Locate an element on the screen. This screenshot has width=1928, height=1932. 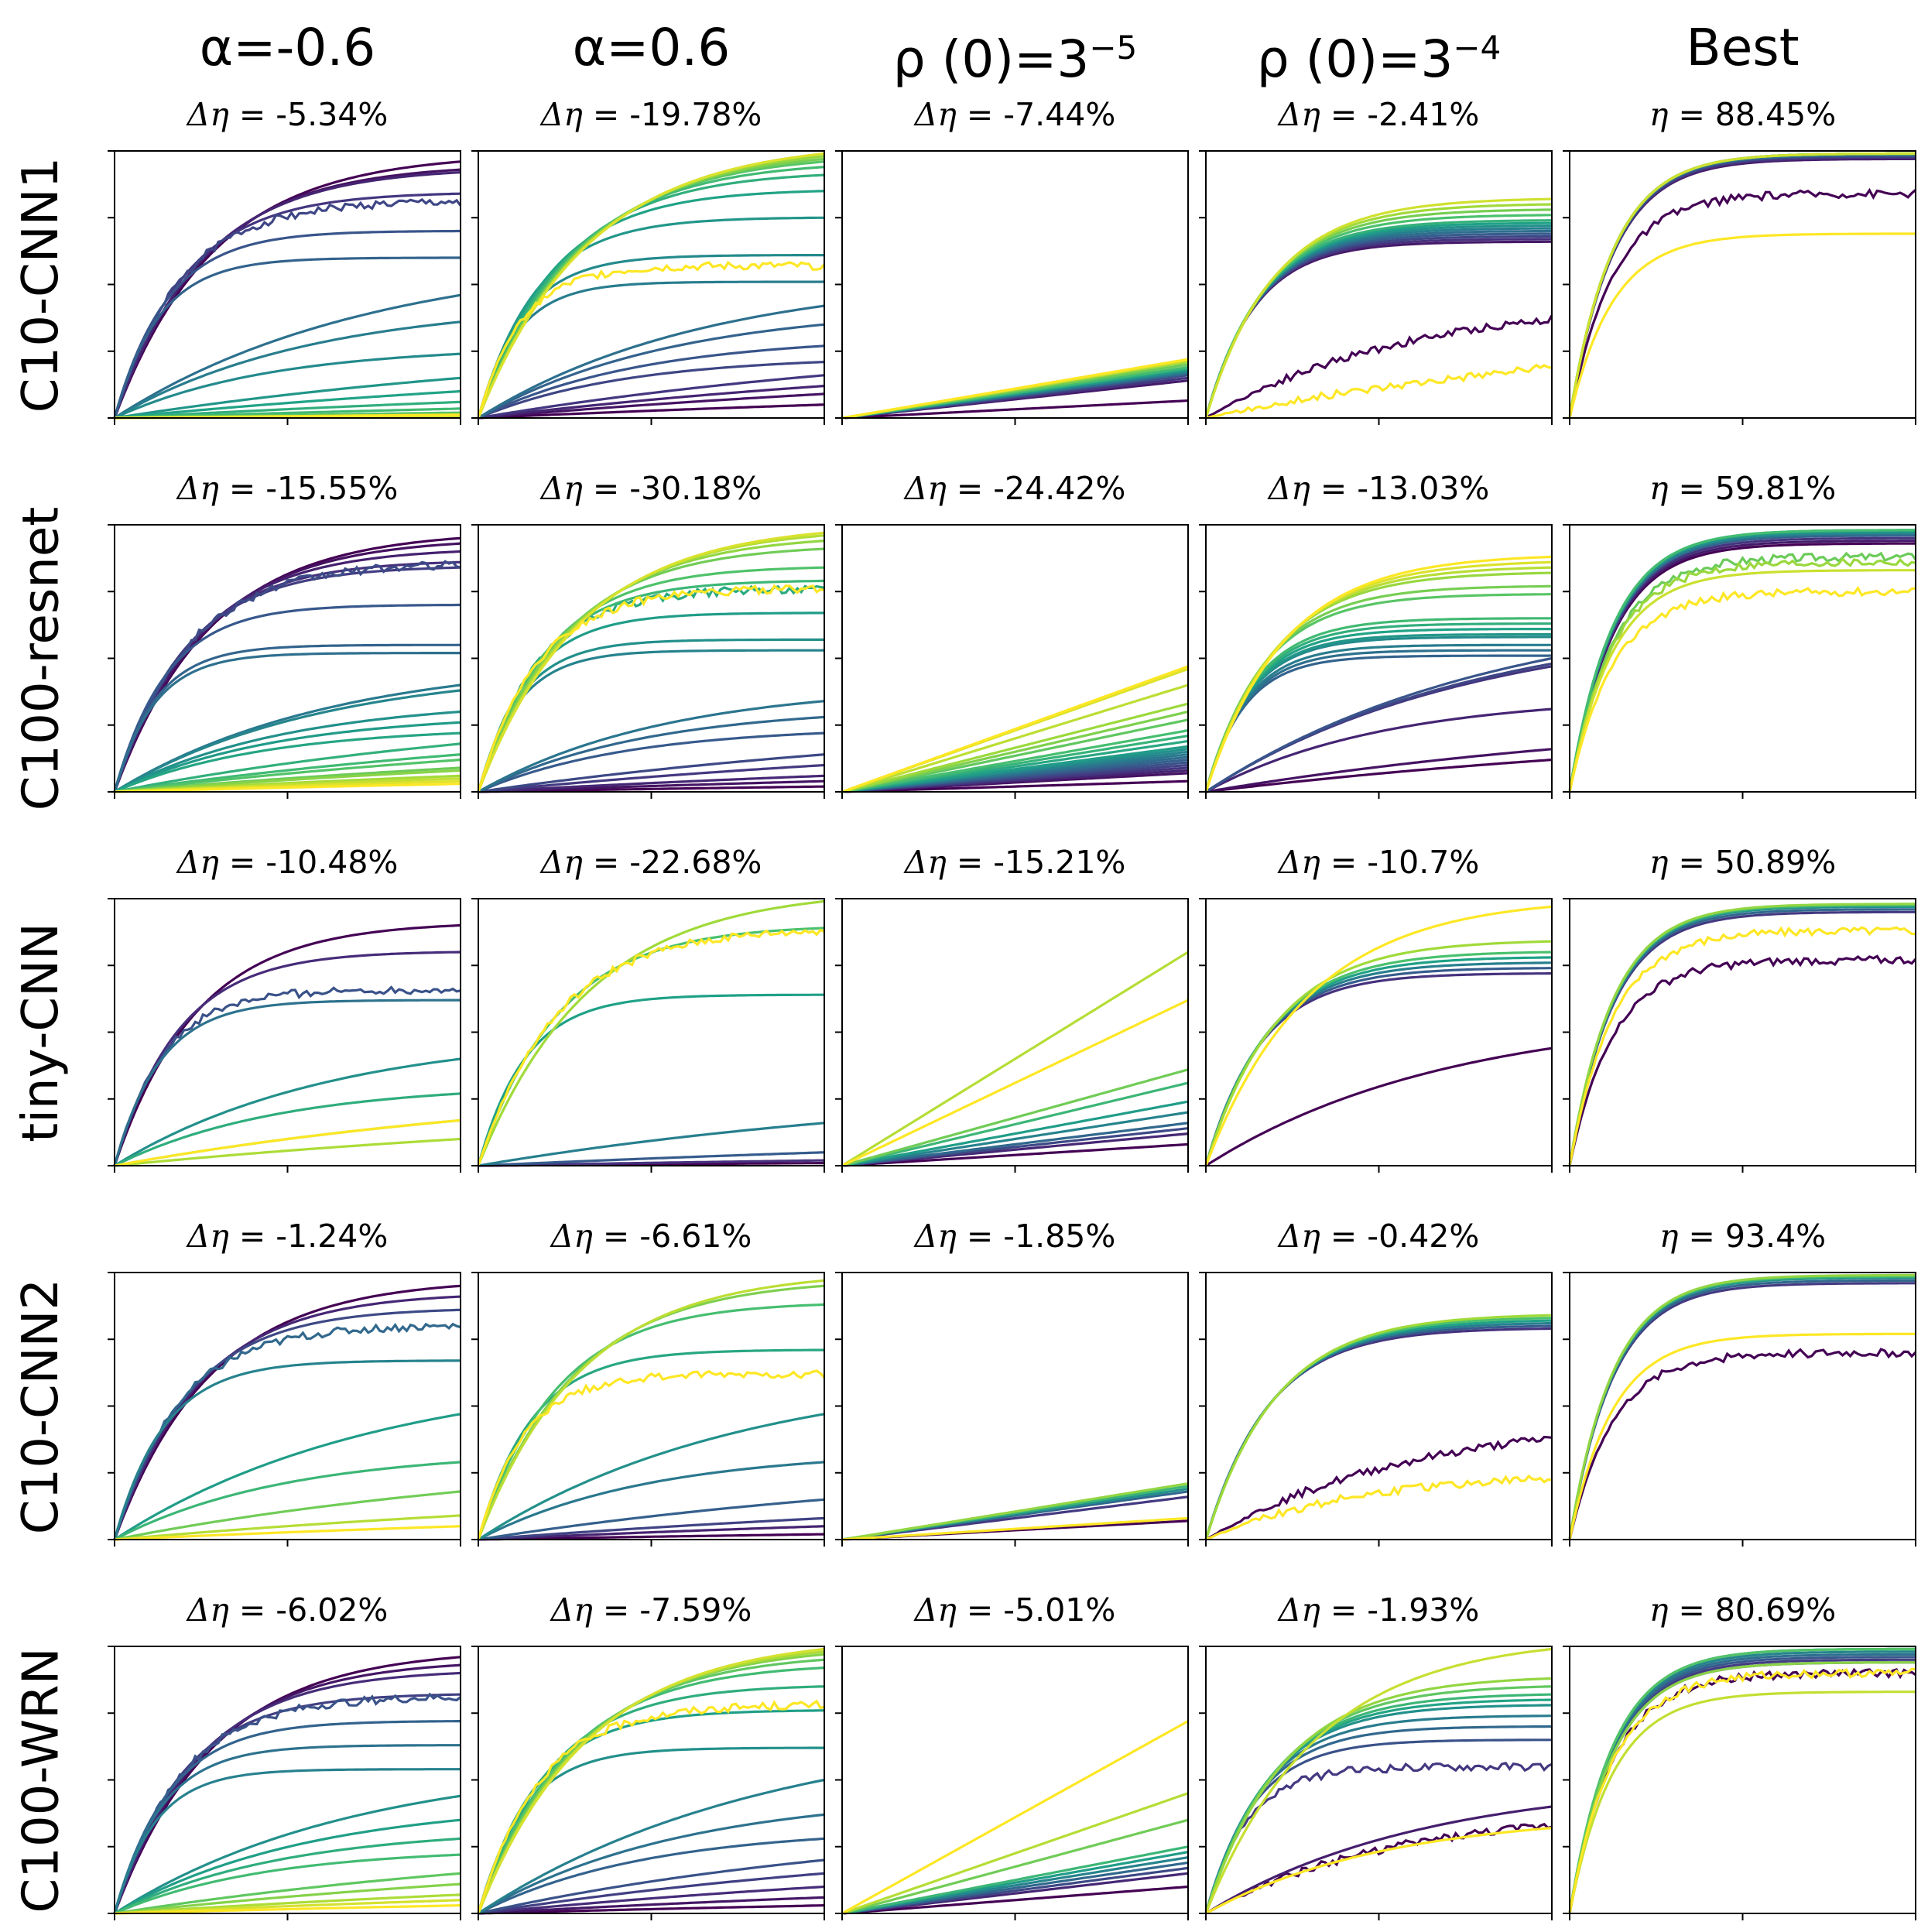
row-header: C100-resnet is located at coordinates (41, 658).